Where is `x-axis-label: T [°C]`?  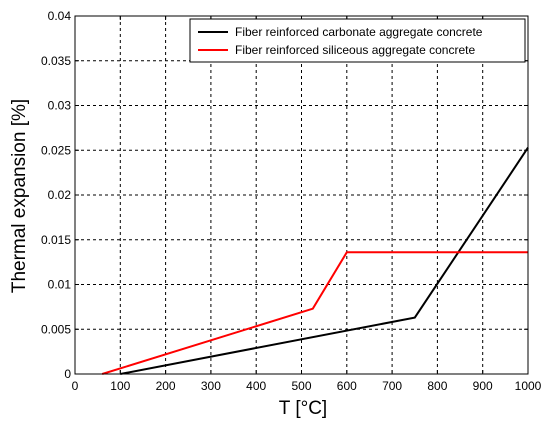
x-axis-label: T [°C] is located at coordinates (303, 408).